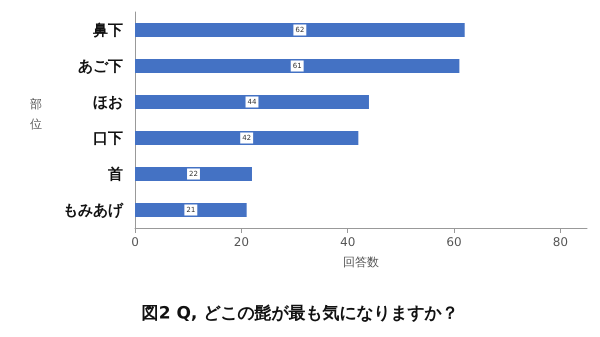  I want to click on y-tick-label: あご下, so click(100, 66).